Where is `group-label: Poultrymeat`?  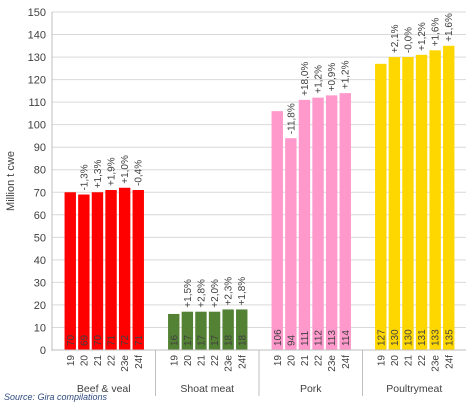
group-label: Poultrymeat is located at coordinates (414, 389).